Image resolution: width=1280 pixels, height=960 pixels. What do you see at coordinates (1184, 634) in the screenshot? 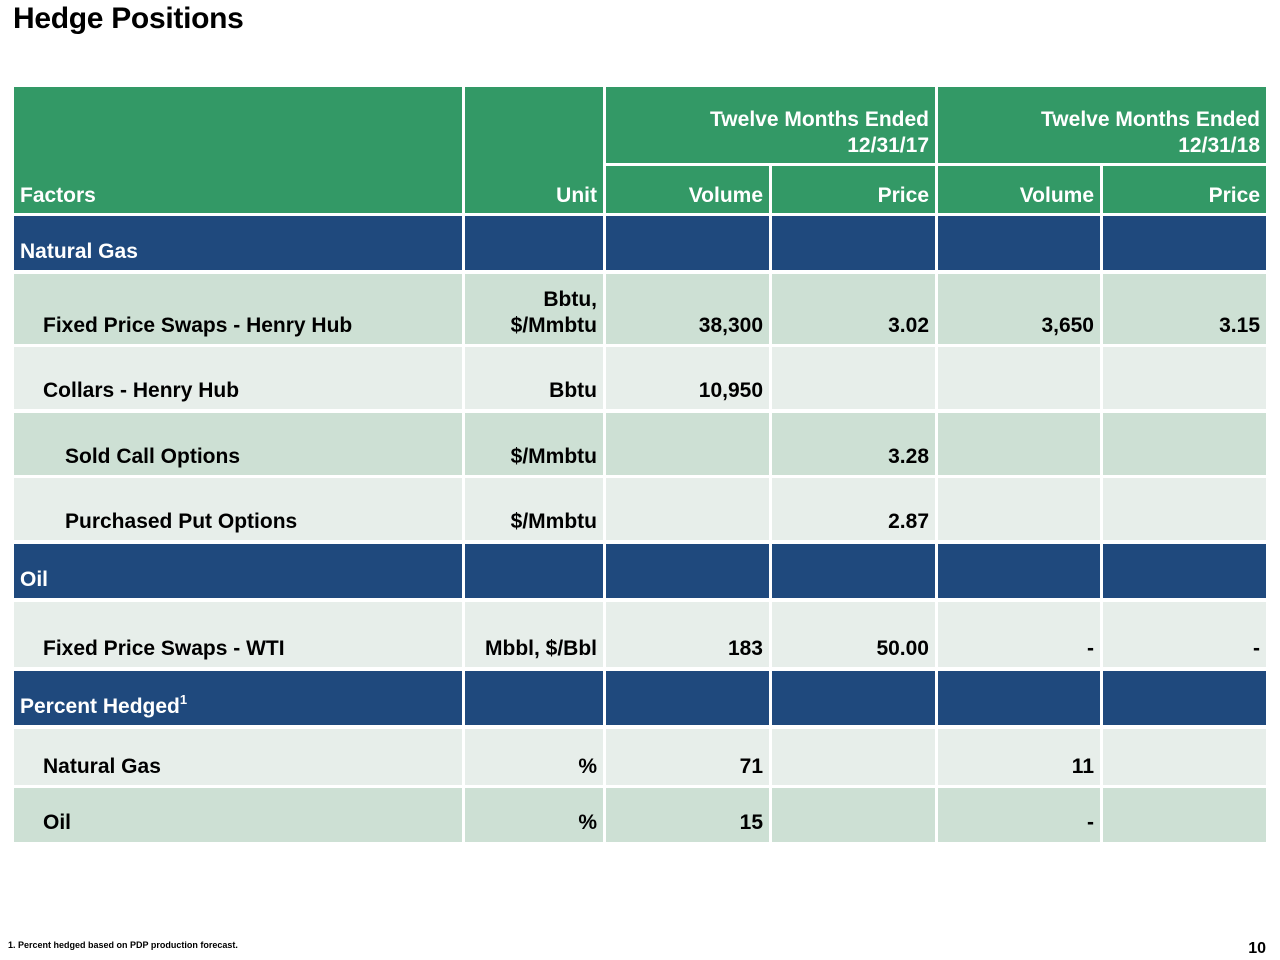
I see `price-2018-cell: -` at bounding box center [1184, 634].